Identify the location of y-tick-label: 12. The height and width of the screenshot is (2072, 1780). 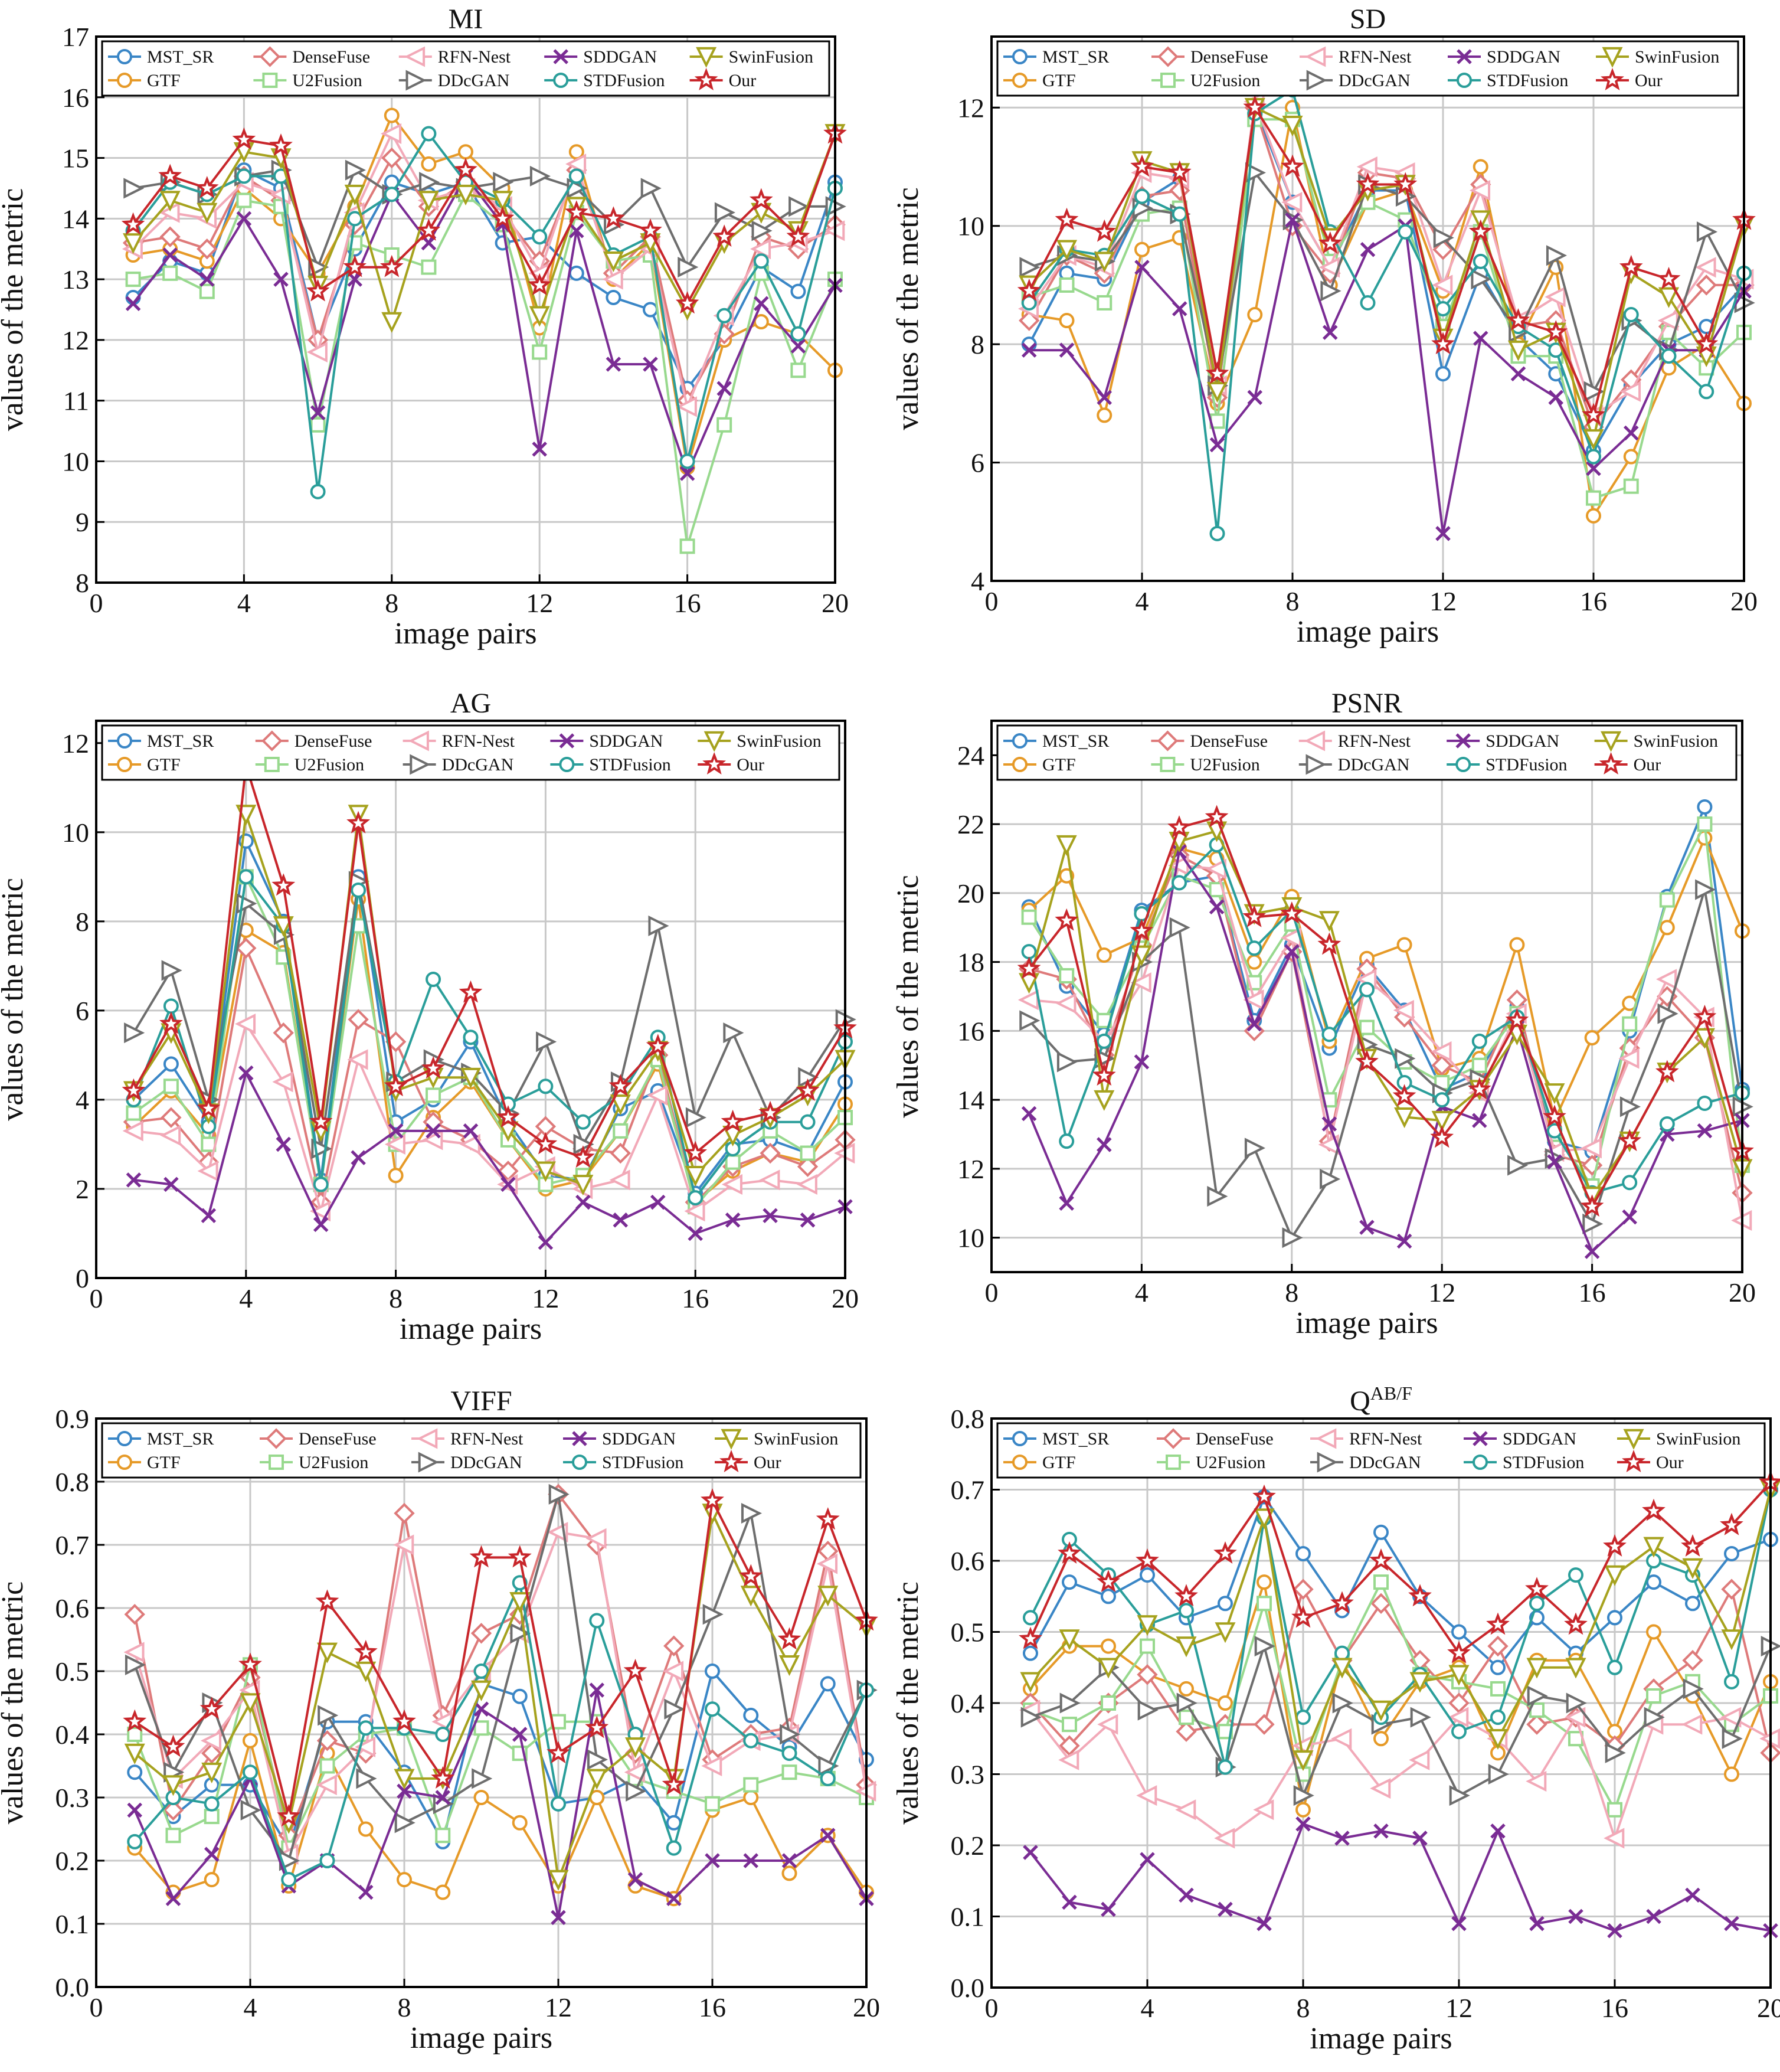
(75, 744).